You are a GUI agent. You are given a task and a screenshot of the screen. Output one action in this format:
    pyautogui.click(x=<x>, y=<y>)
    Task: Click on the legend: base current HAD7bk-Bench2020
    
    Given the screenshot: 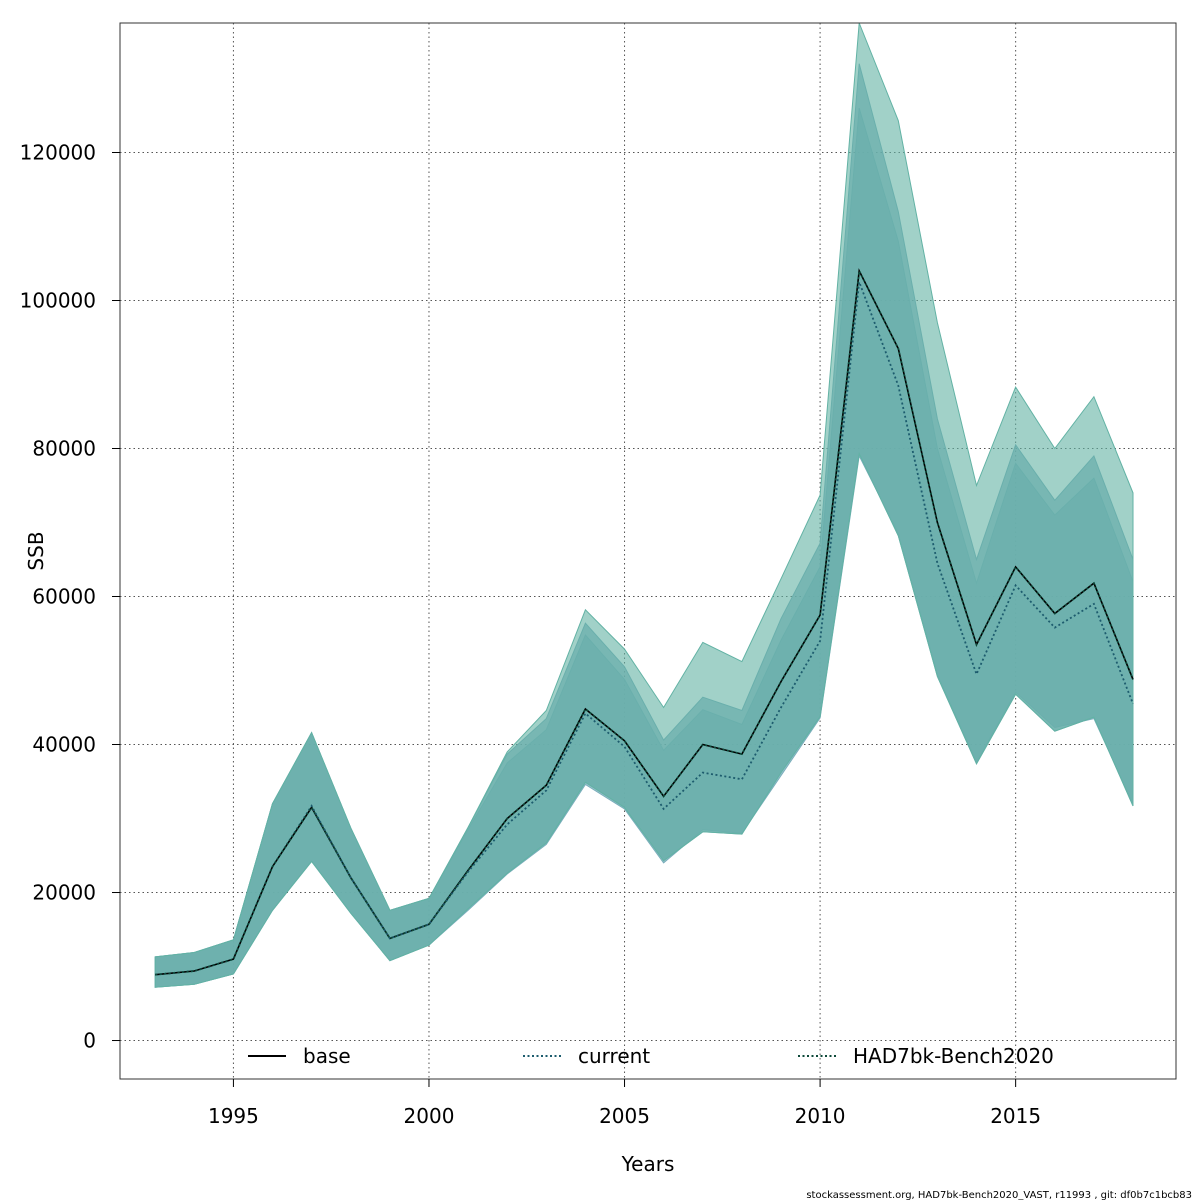 What is the action you would take?
    pyautogui.click(x=651, y=1056)
    